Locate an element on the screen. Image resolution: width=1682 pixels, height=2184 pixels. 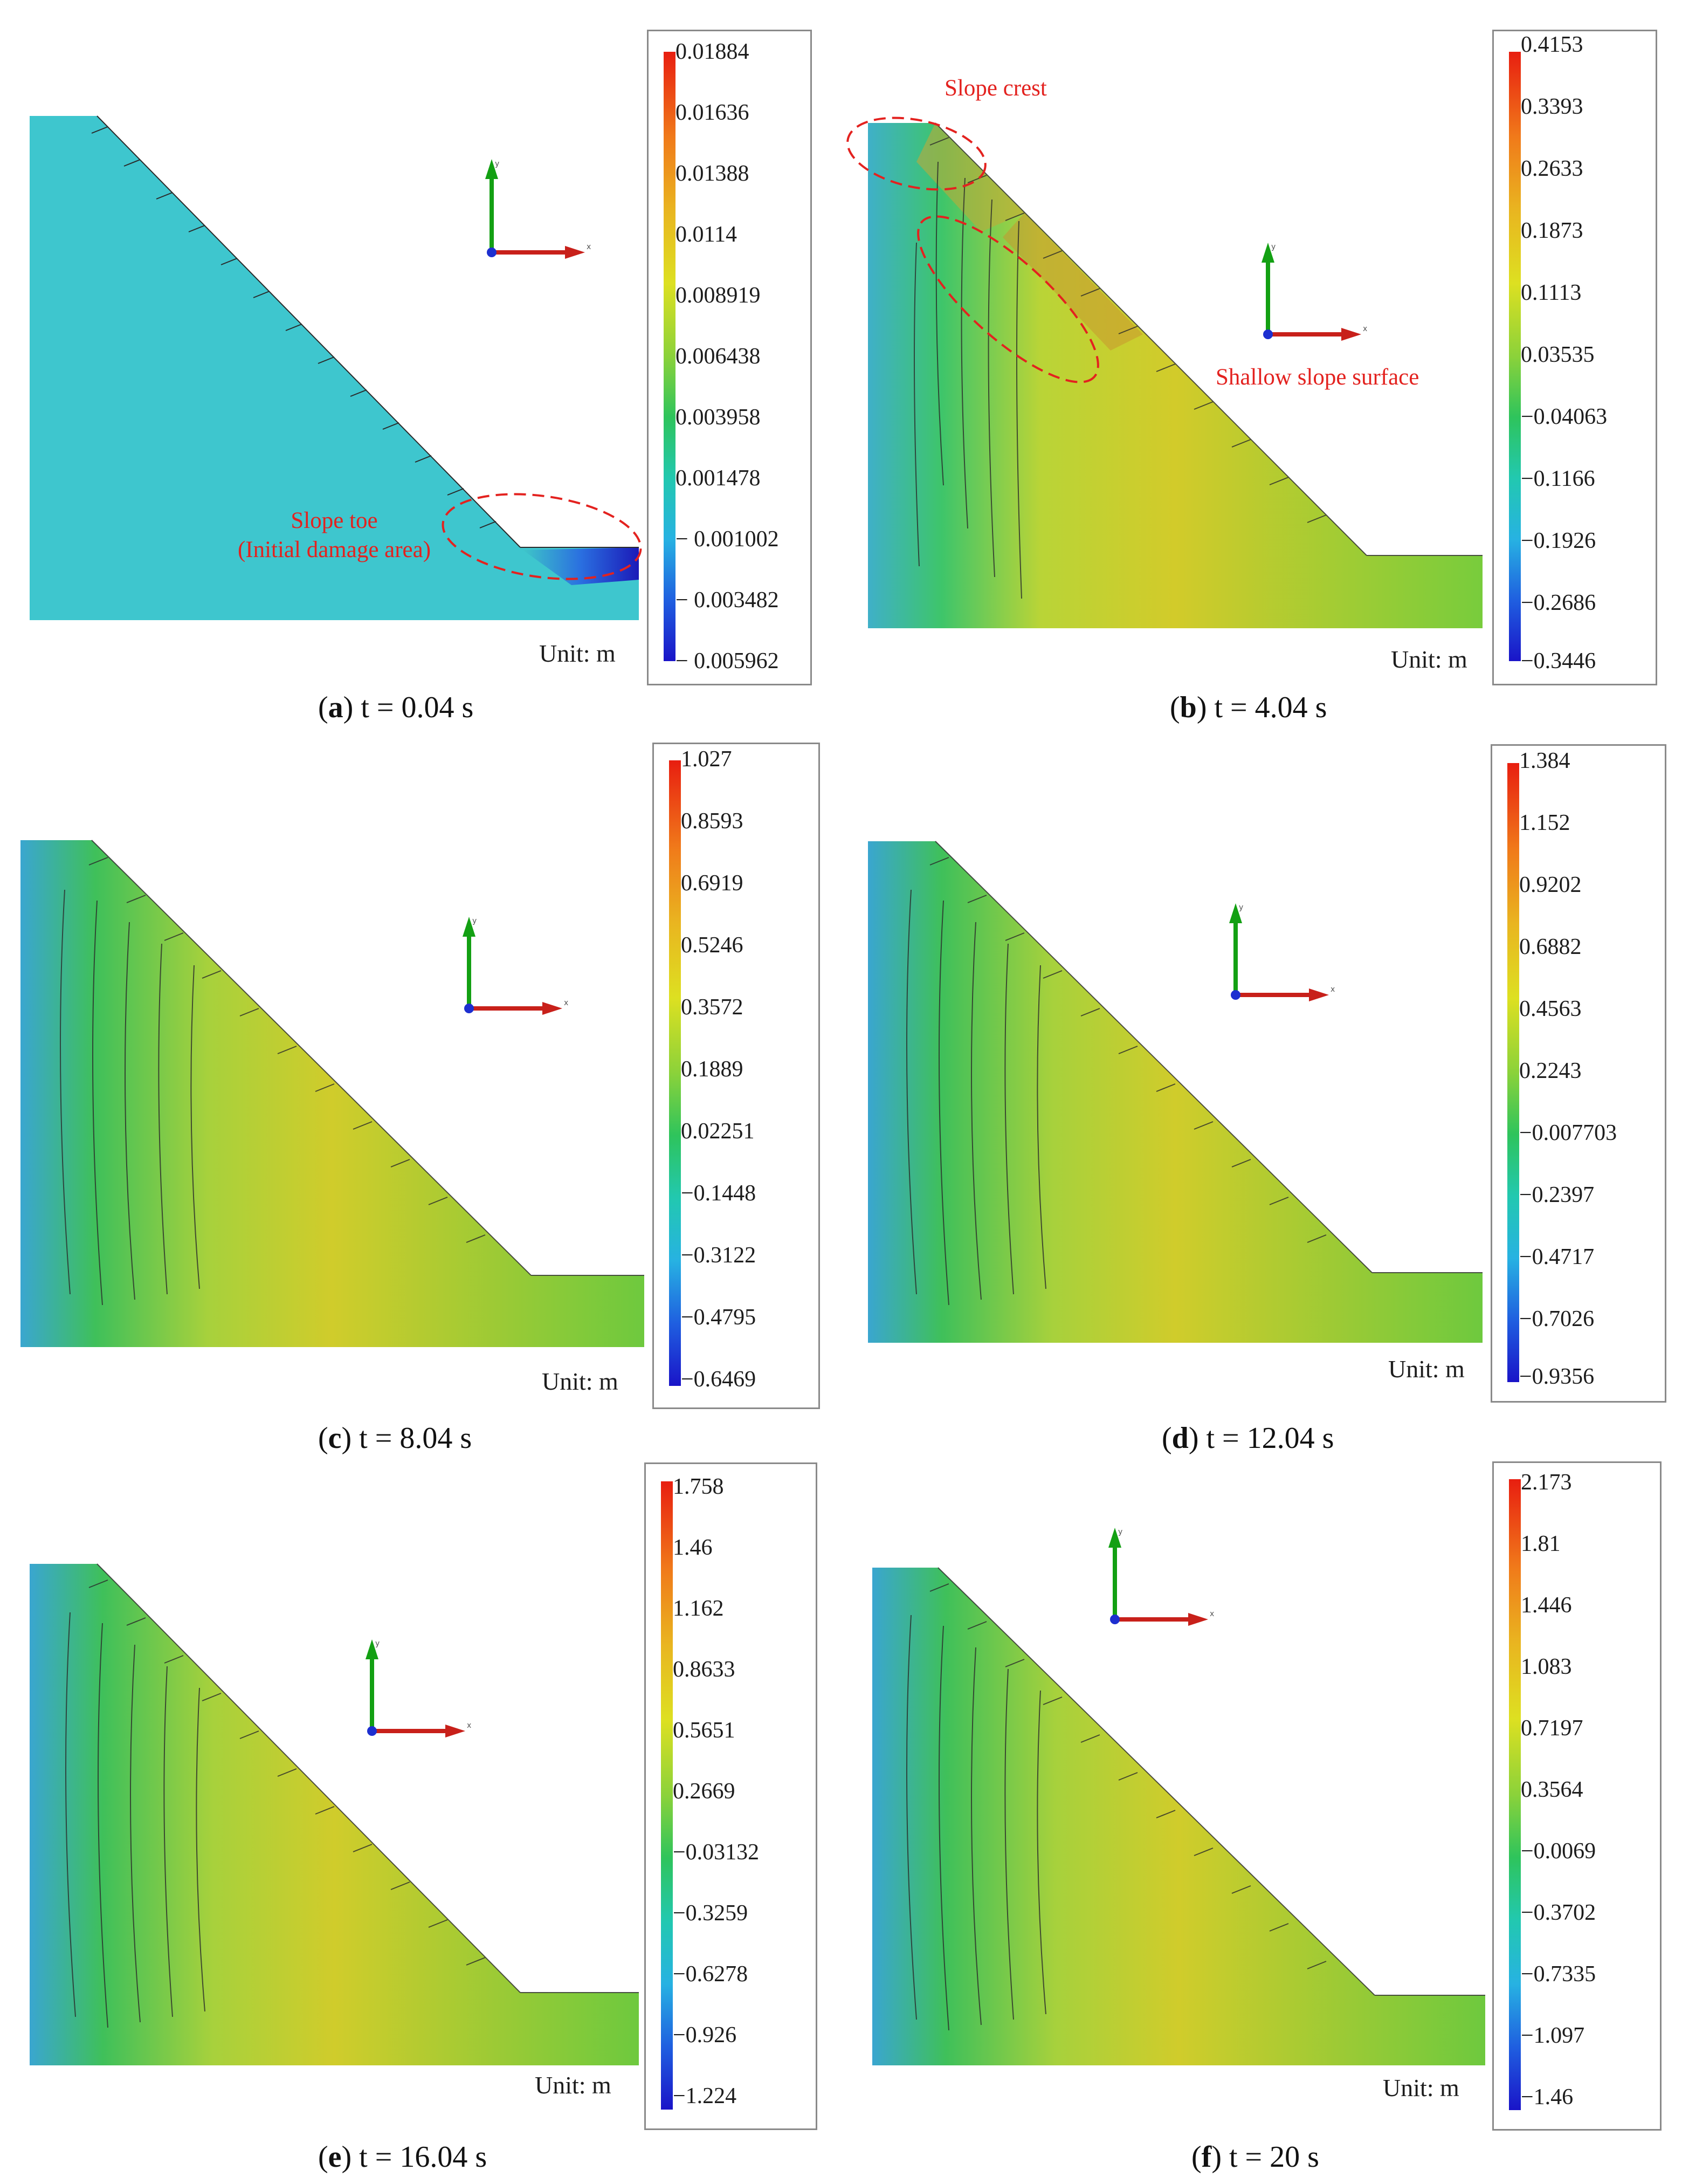
legend-tick: 0.1113 is located at coordinates (1551, 292).